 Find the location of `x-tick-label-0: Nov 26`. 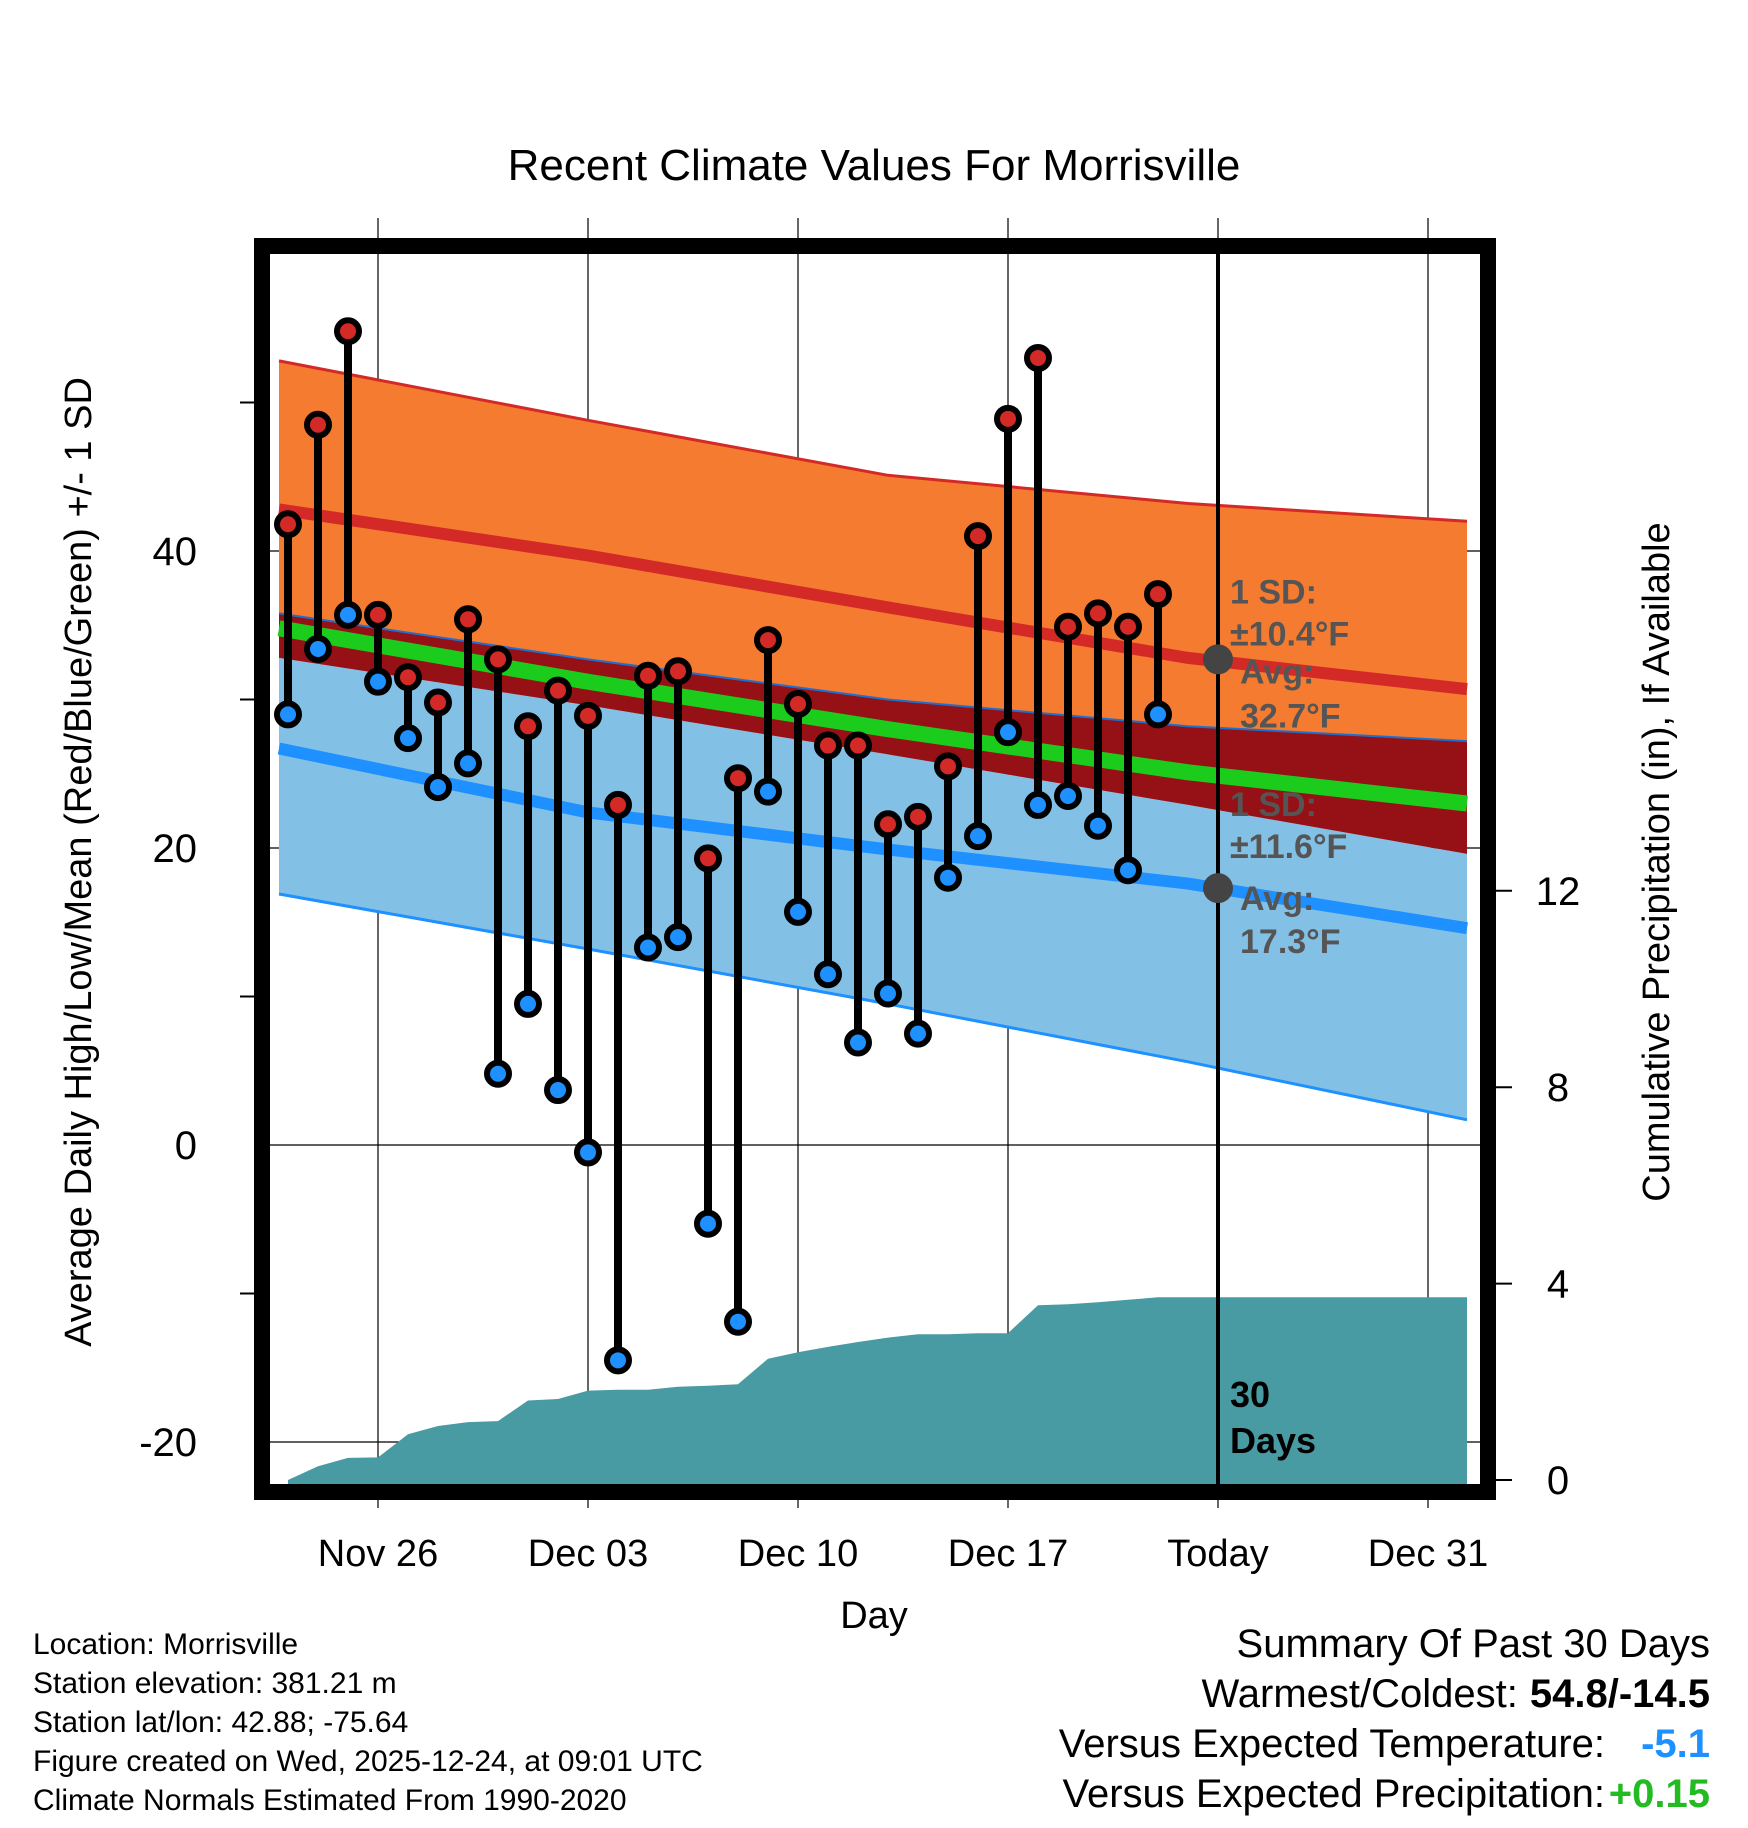

x-tick-label-0: Nov 26 is located at coordinates (378, 1554).